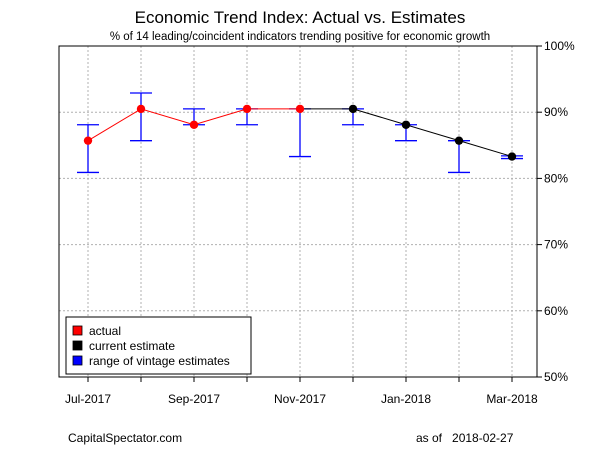 The image size is (600, 450). I want to click on y-tick-label: 100%, so click(559, 46).